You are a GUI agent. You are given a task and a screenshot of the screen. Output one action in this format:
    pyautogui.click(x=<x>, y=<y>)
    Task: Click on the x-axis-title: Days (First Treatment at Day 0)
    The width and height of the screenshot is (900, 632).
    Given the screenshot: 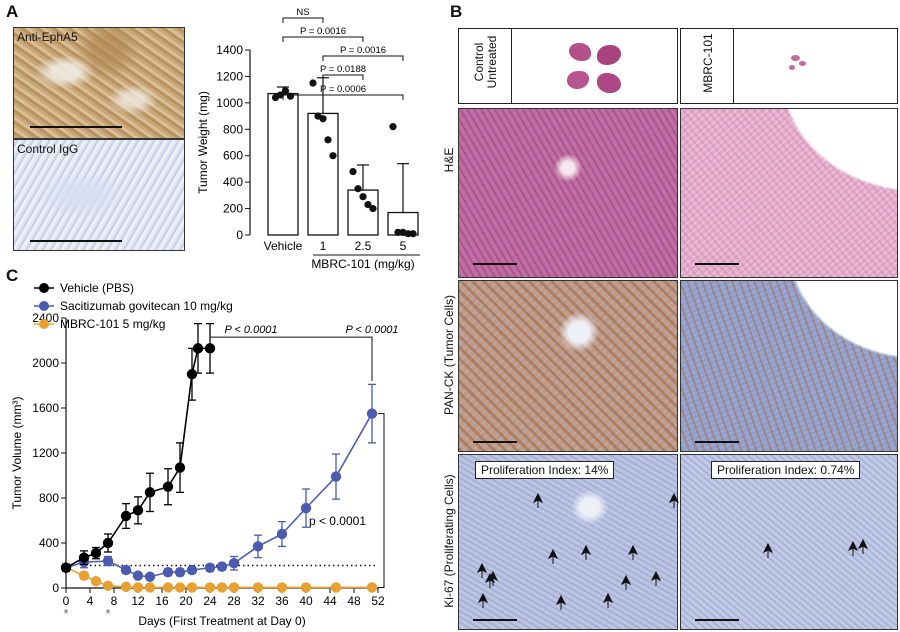 What is the action you would take?
    pyautogui.click(x=221, y=621)
    